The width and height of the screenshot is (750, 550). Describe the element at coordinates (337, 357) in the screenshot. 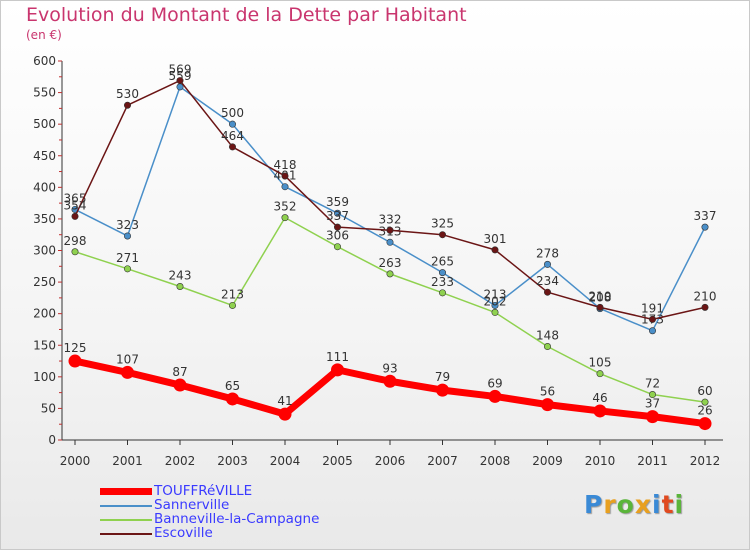

I see `data-label: 111` at that location.